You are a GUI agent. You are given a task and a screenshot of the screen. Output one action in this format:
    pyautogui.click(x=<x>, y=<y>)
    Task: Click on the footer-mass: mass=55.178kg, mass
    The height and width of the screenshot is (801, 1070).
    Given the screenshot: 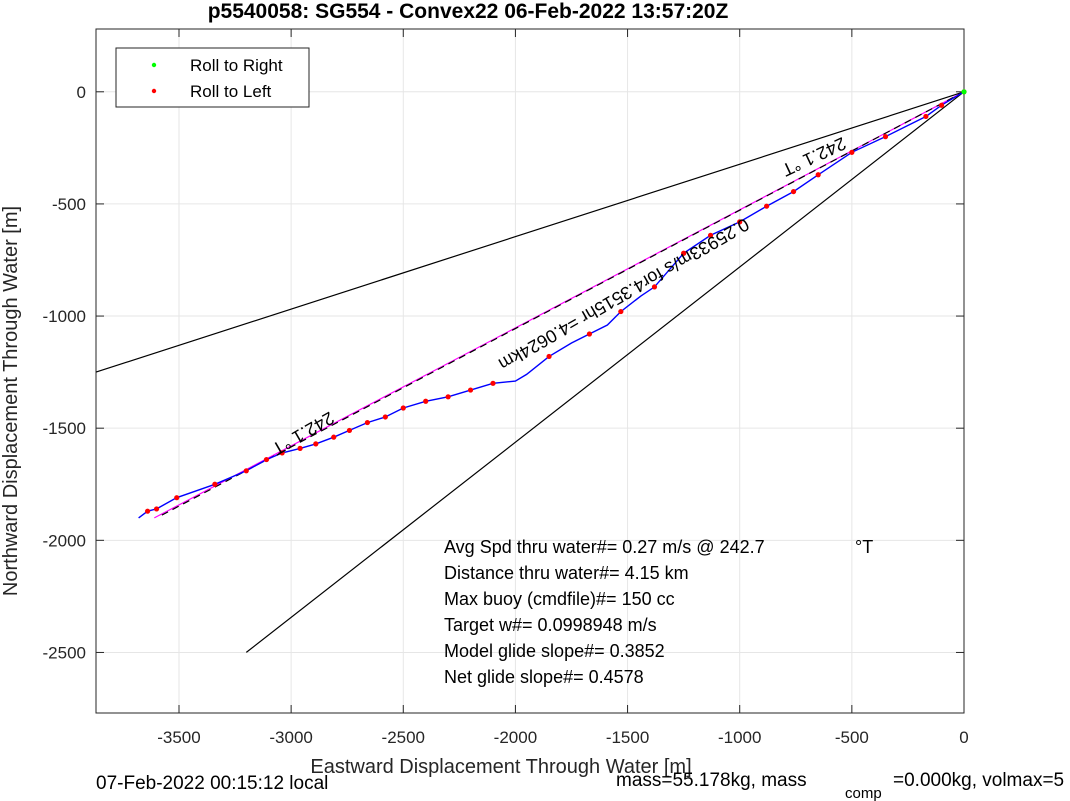 What is the action you would take?
    pyautogui.click(x=711, y=780)
    